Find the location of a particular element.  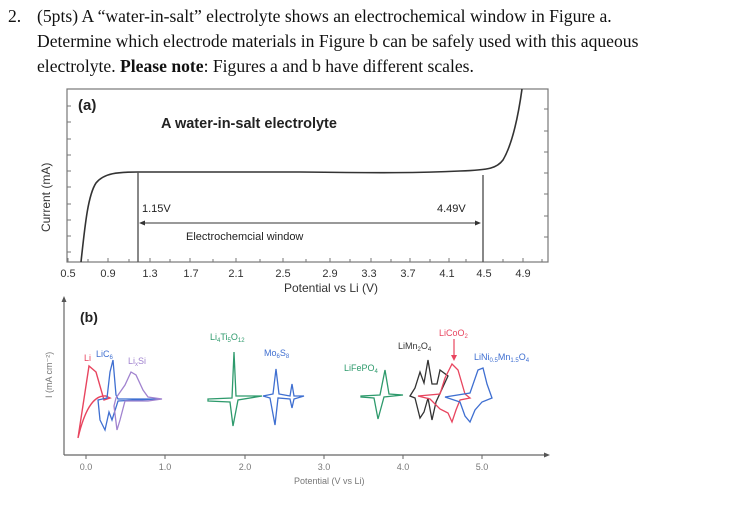

cv-licoo2 is located at coordinates (444, 393).